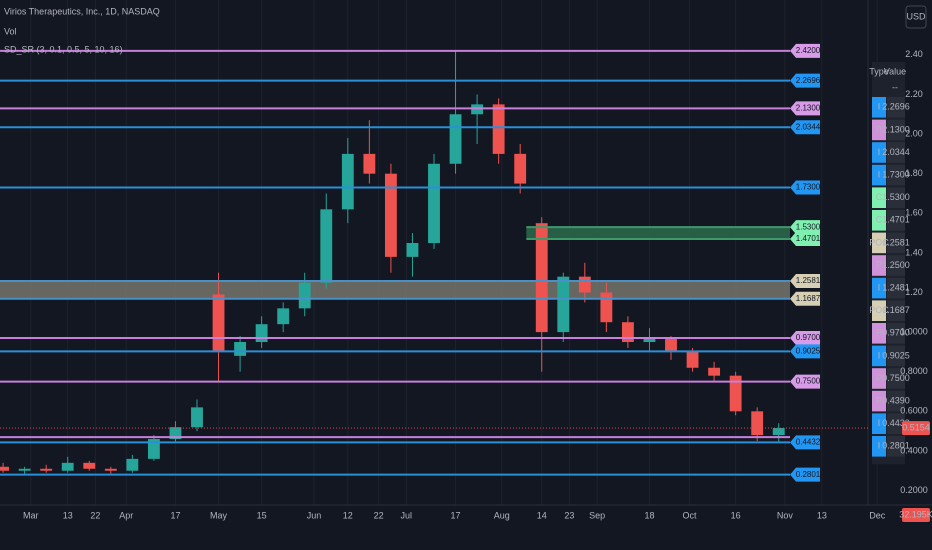 The height and width of the screenshot is (550, 932). What do you see at coordinates (379, 515) in the screenshot?
I see `x-tick-label: 22` at bounding box center [379, 515].